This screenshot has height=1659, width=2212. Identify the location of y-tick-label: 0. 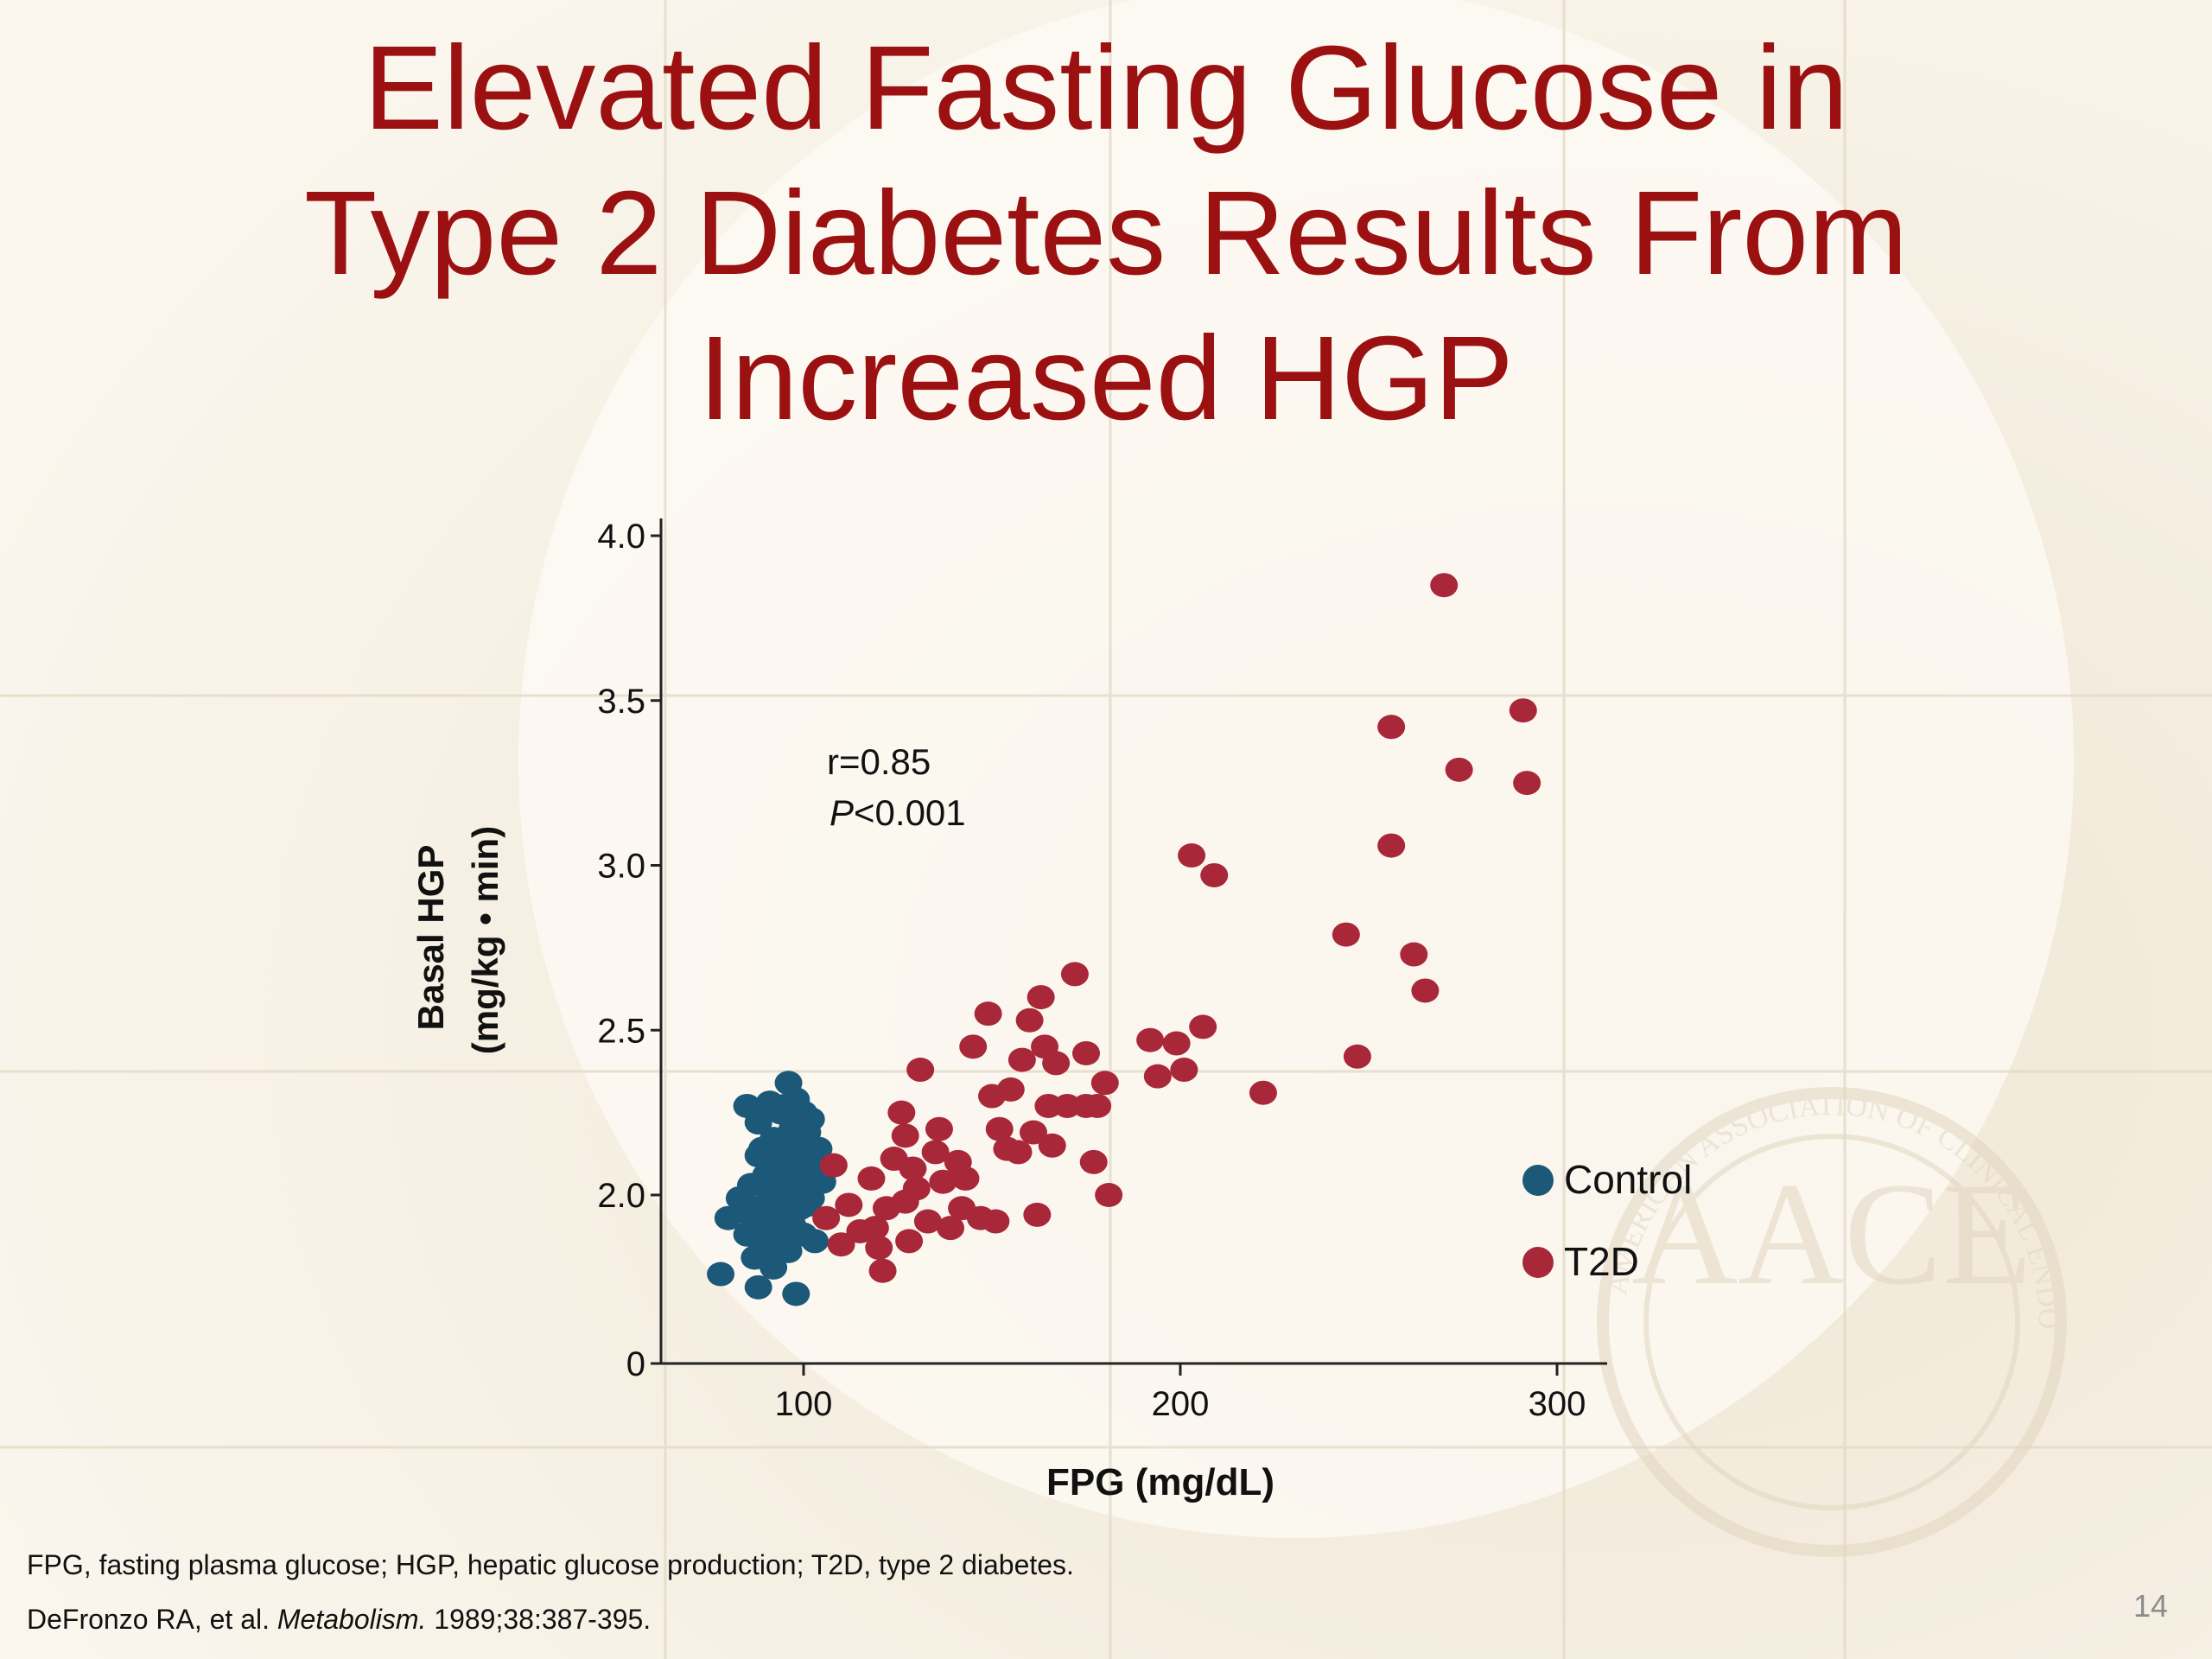
(635, 1364).